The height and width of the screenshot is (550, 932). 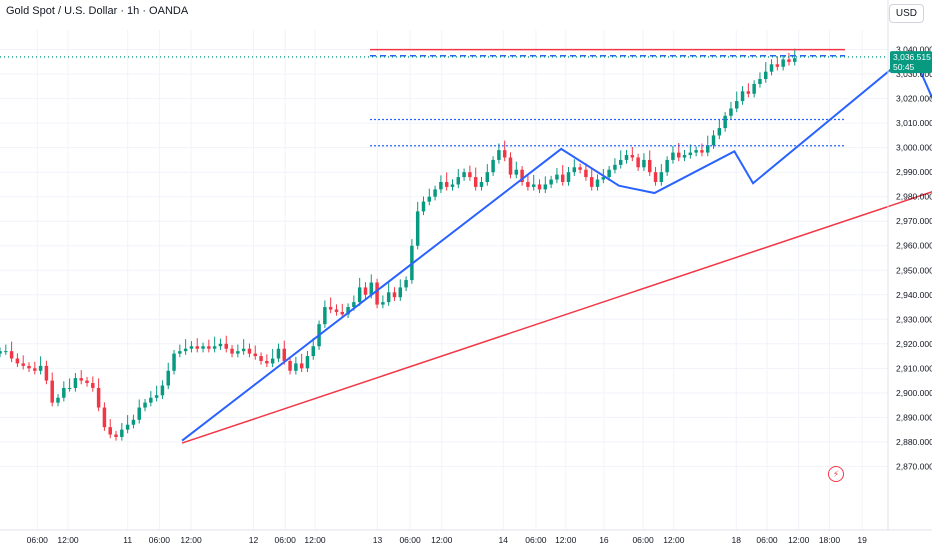 I want to click on flash-icon: ⚡, so click(x=836, y=474).